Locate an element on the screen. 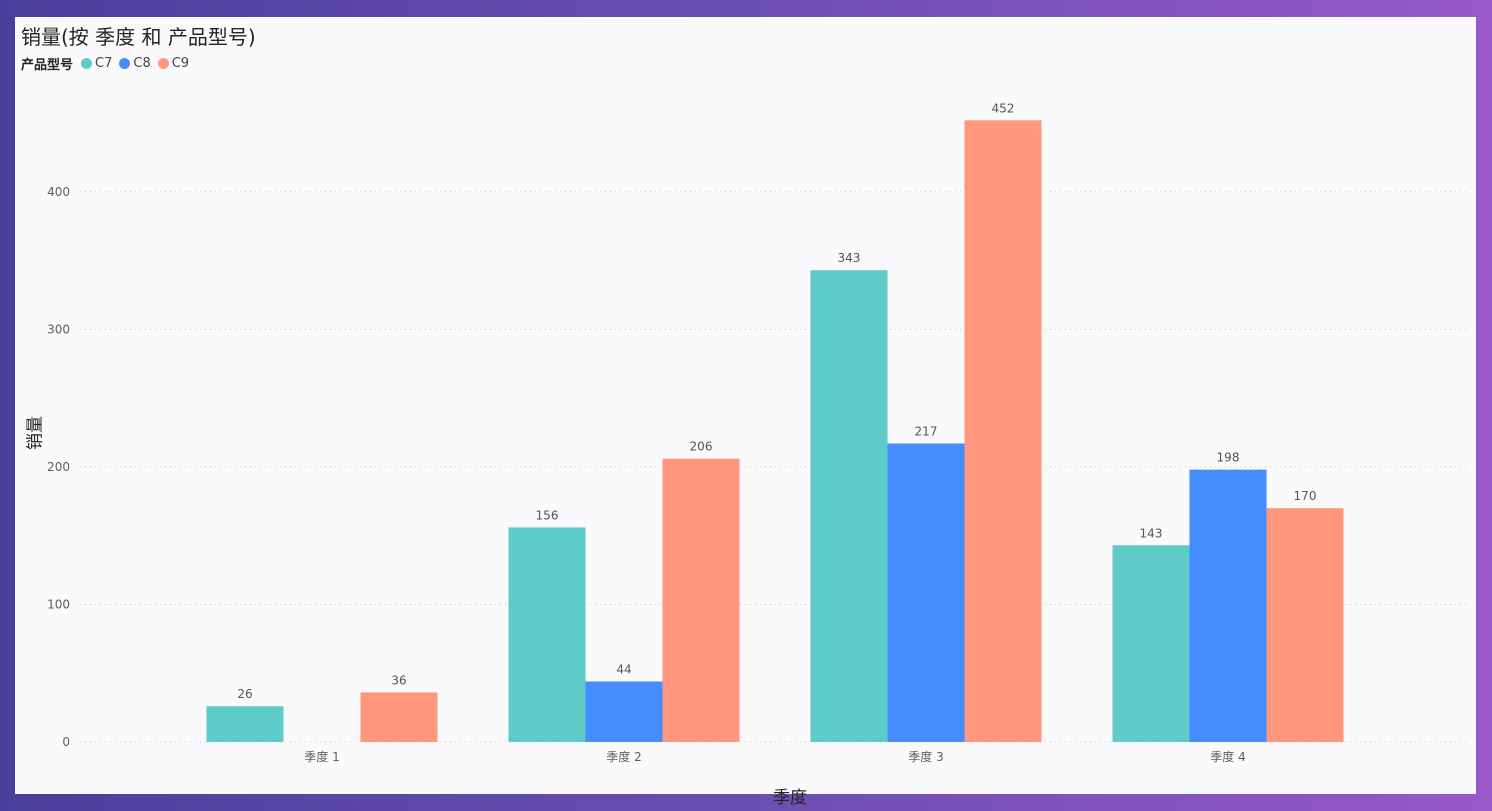 This screenshot has width=1492, height=811. data-label-c9-q1: 36 is located at coordinates (398, 680).